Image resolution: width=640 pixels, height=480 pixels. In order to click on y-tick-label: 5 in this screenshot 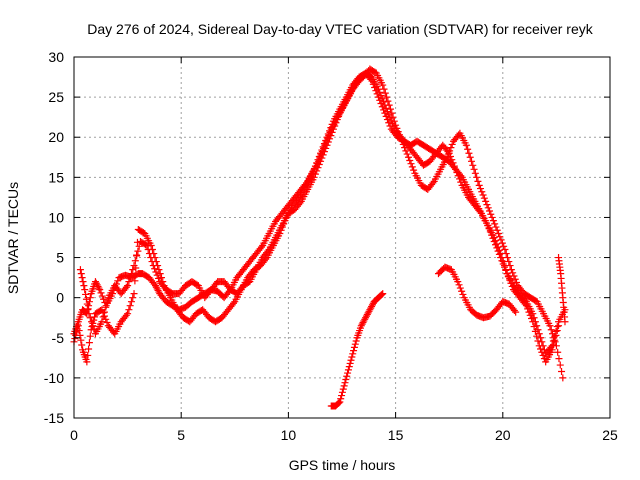, I will do `click(60, 258)`.